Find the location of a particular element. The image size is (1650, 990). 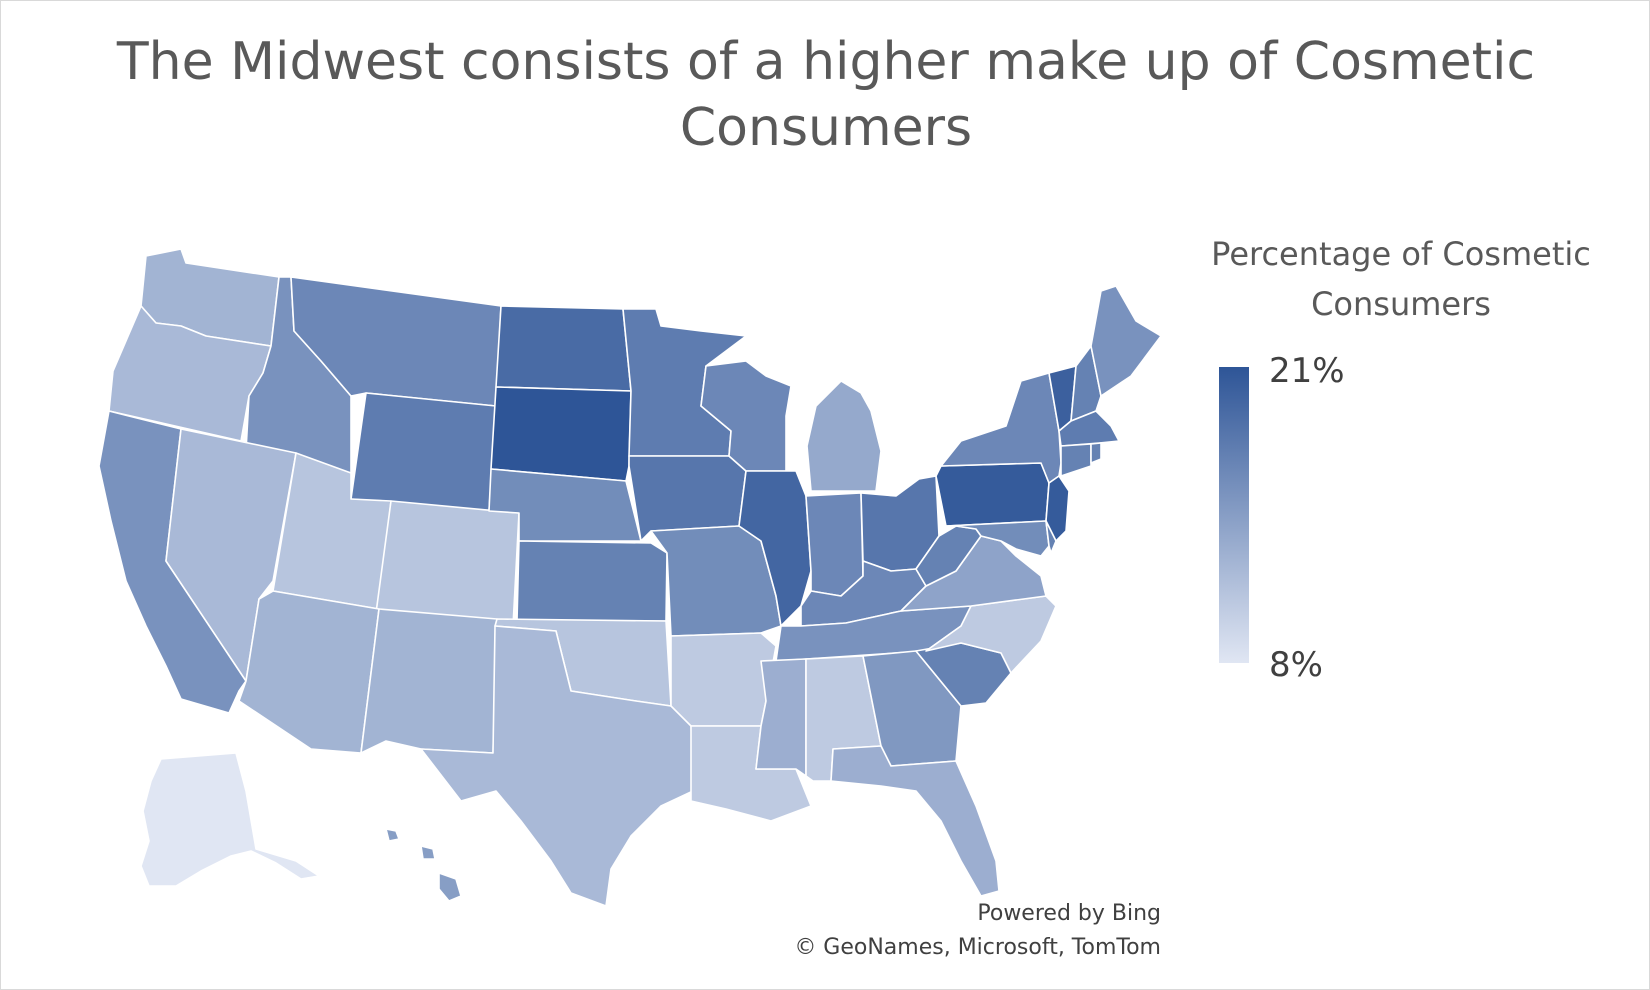

state-north-dakota is located at coordinates (563, 348).